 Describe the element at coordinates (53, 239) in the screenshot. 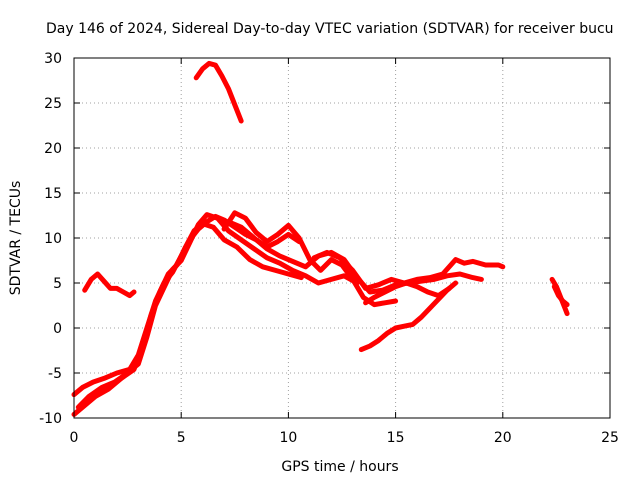

I see `y-tick-label: 10` at that location.